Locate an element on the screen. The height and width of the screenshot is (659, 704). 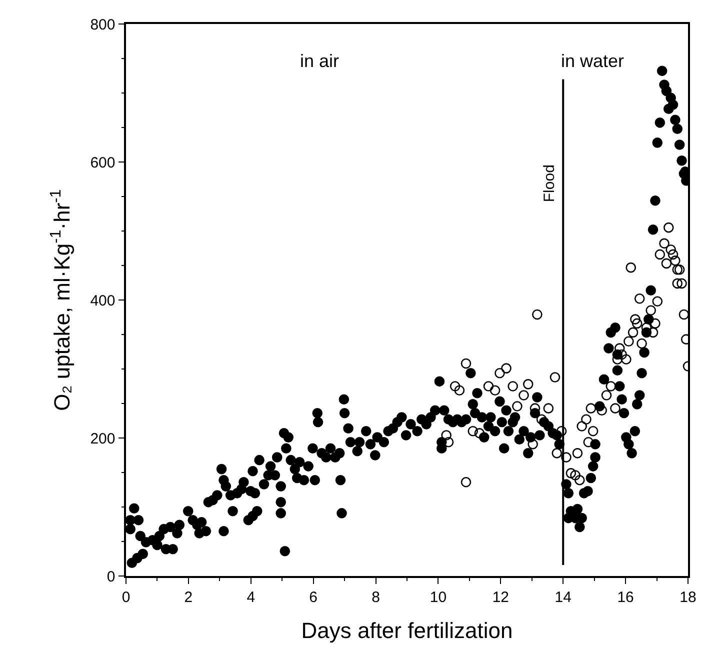
x-tick-label: 18 is located at coordinates (688, 597).